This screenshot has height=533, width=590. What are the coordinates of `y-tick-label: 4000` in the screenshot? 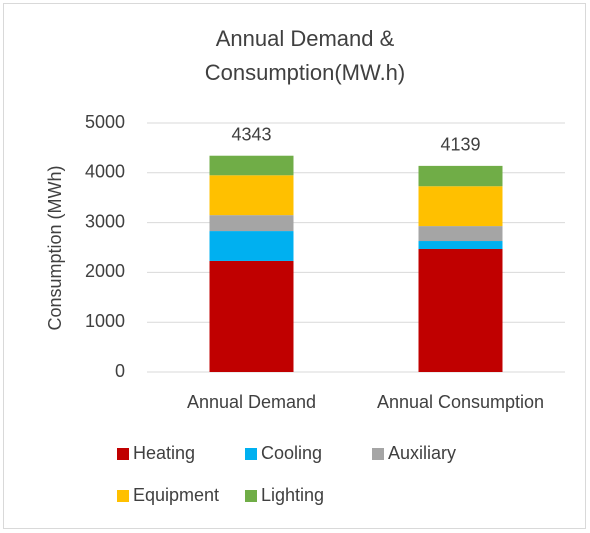 It's located at (105, 172).